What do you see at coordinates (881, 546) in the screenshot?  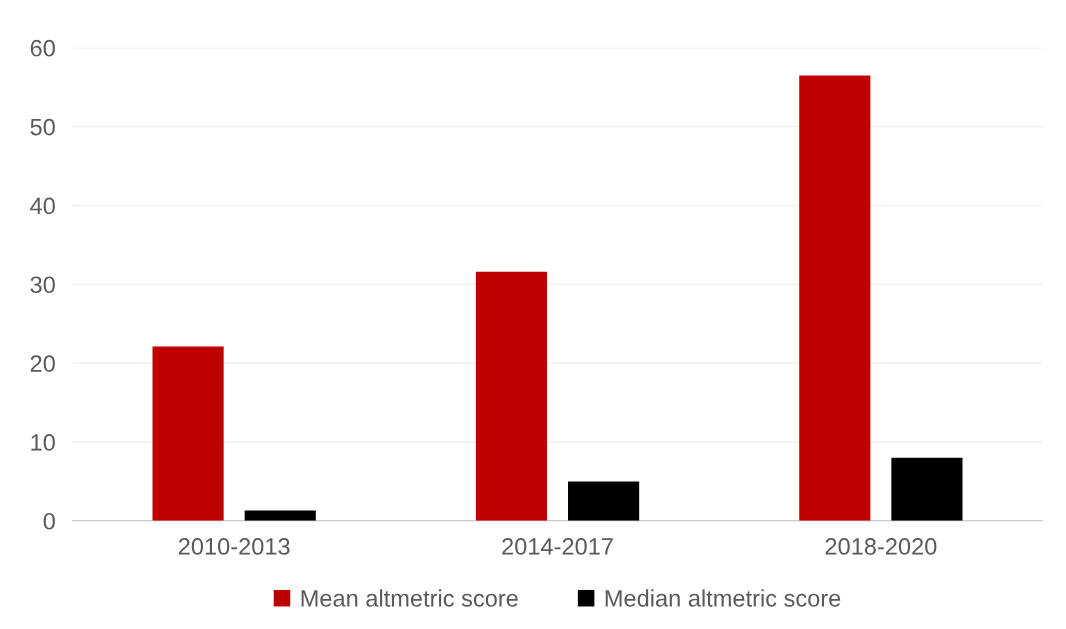 I see `x-tick-label: 2018-2020` at bounding box center [881, 546].